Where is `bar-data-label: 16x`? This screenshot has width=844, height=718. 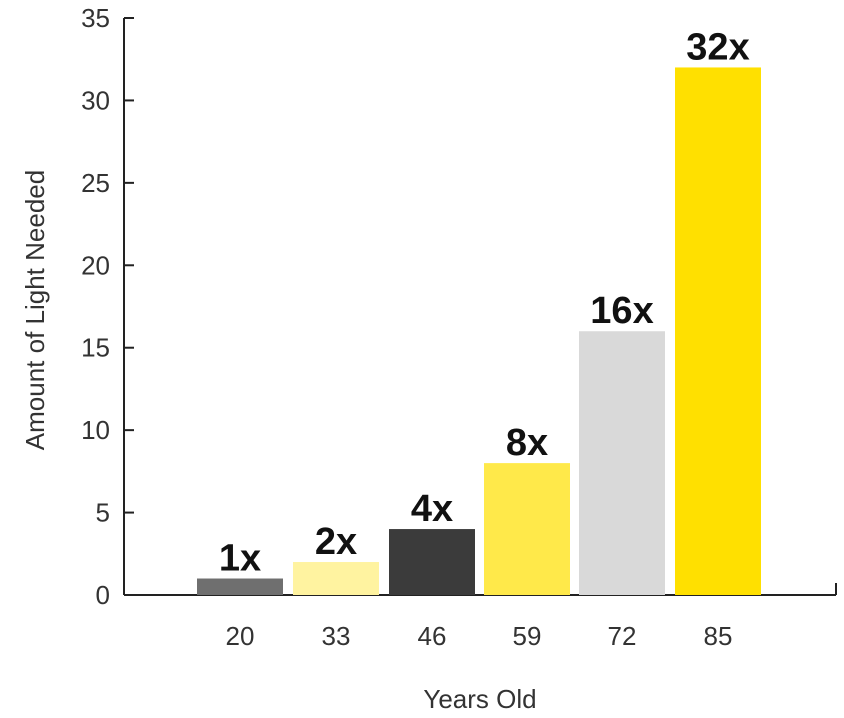
bar-data-label: 16x is located at coordinates (621, 311).